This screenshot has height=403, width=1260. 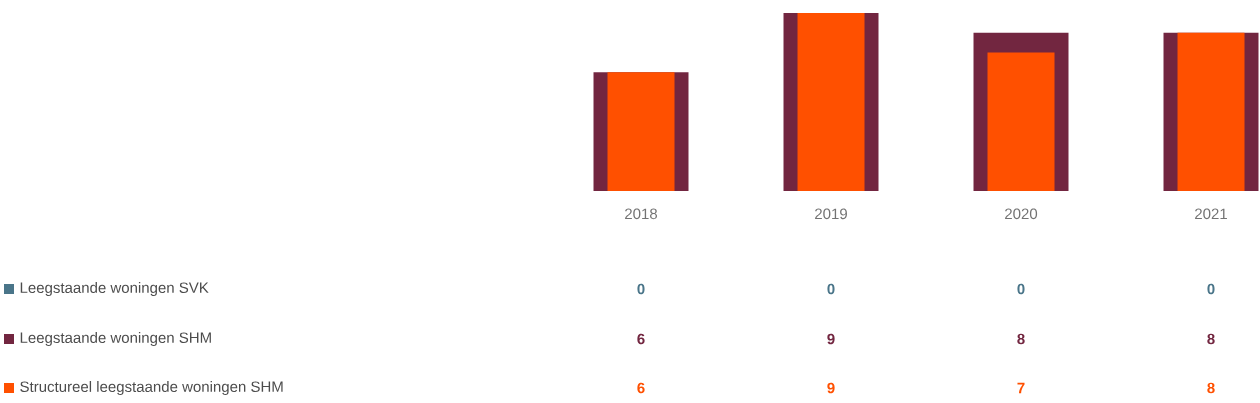 What do you see at coordinates (1211, 214) in the screenshot?
I see `x-tick-label: 2021` at bounding box center [1211, 214].